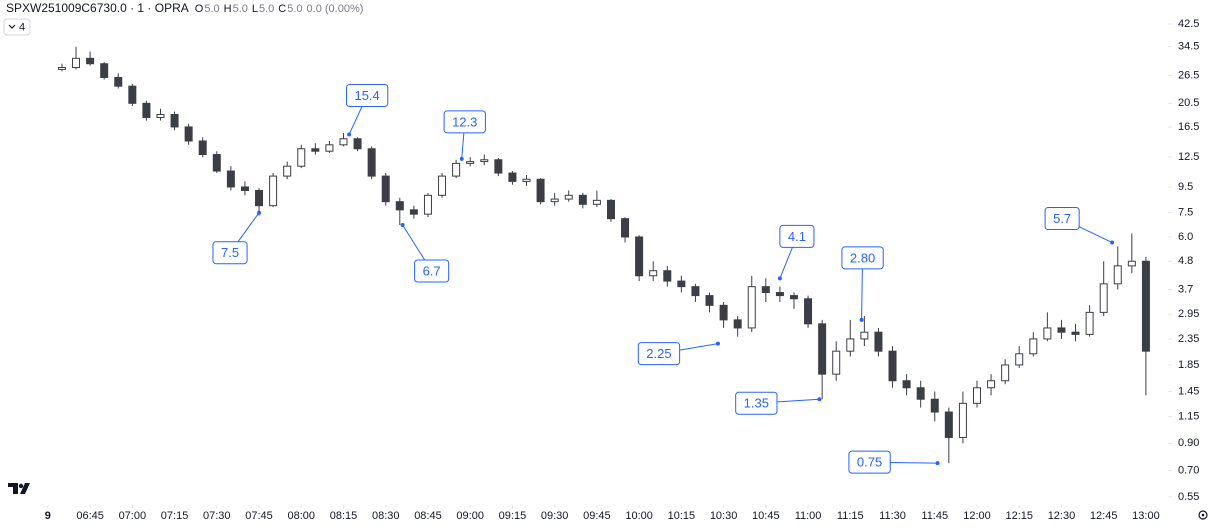 The image size is (1219, 529). I want to click on annotation-label: 2.25, so click(658, 353).